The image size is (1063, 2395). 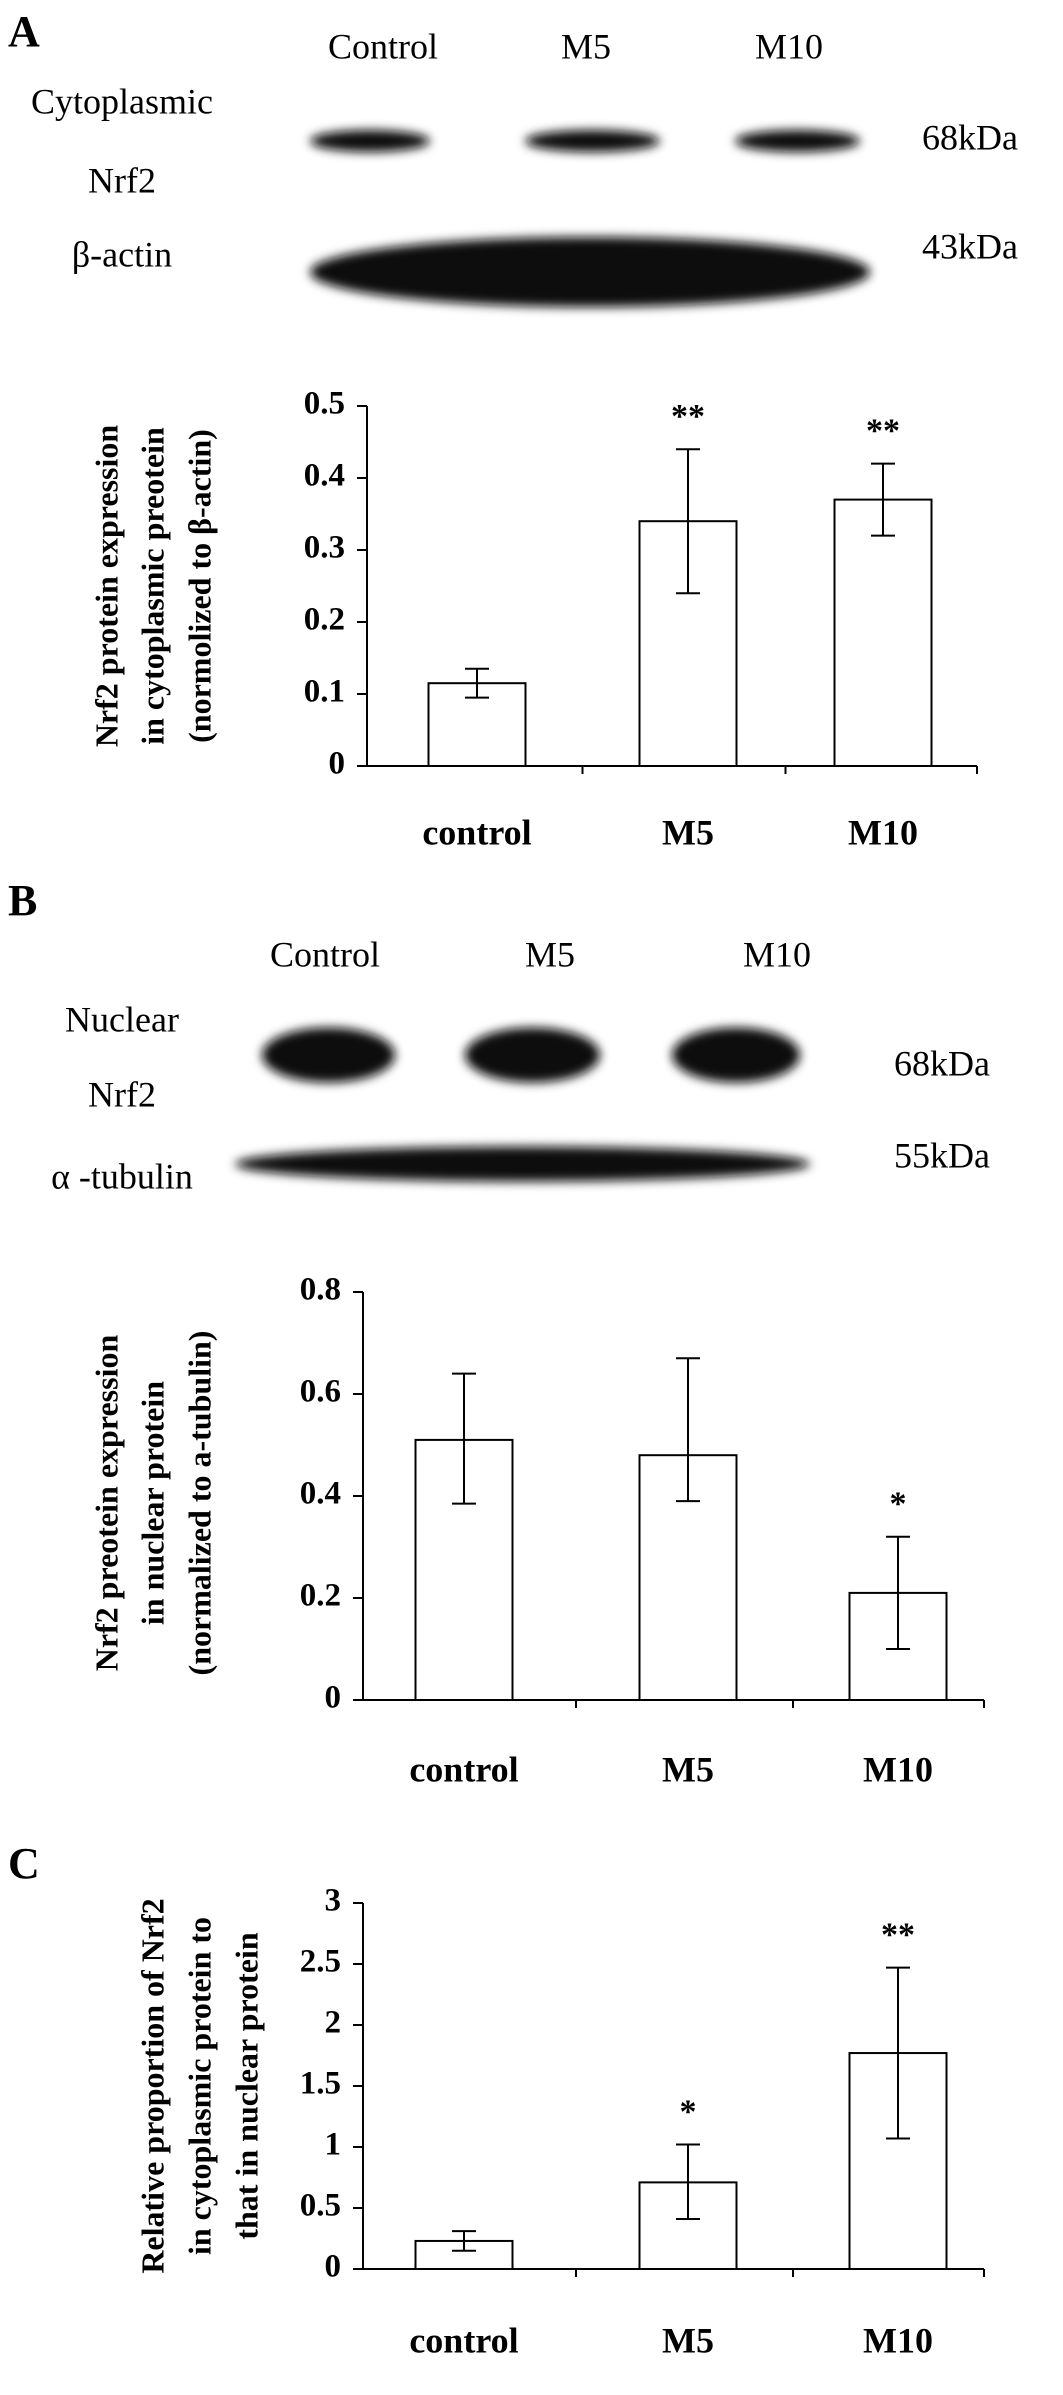 I want to click on row-label: Cytoplasmic, so click(x=122, y=101).